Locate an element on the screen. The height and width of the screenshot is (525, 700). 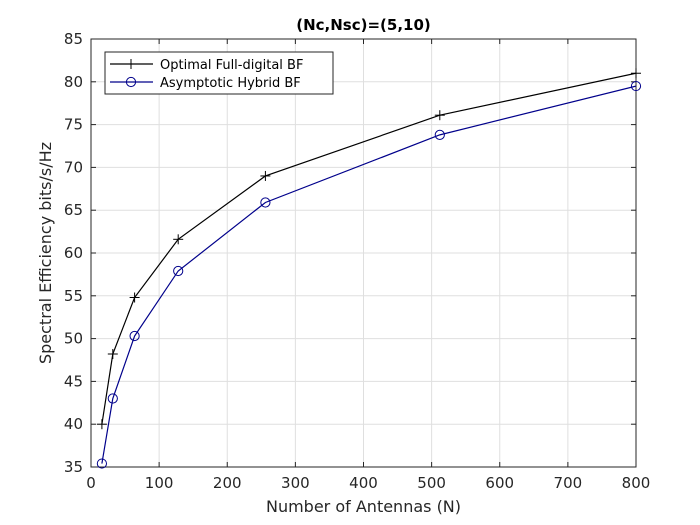
legend-box is located at coordinates (219, 73).